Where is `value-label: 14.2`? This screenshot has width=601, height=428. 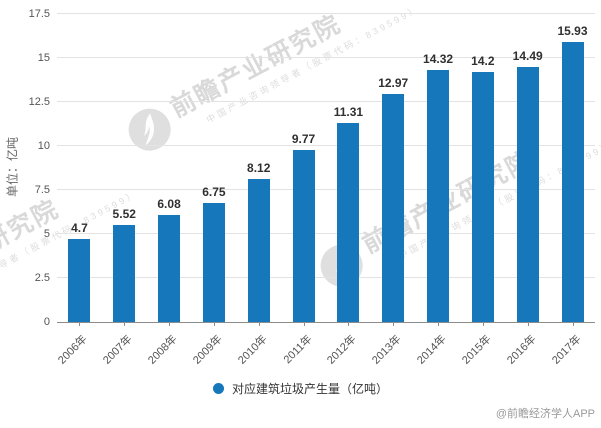
value-label: 14.2 is located at coordinates (483, 61).